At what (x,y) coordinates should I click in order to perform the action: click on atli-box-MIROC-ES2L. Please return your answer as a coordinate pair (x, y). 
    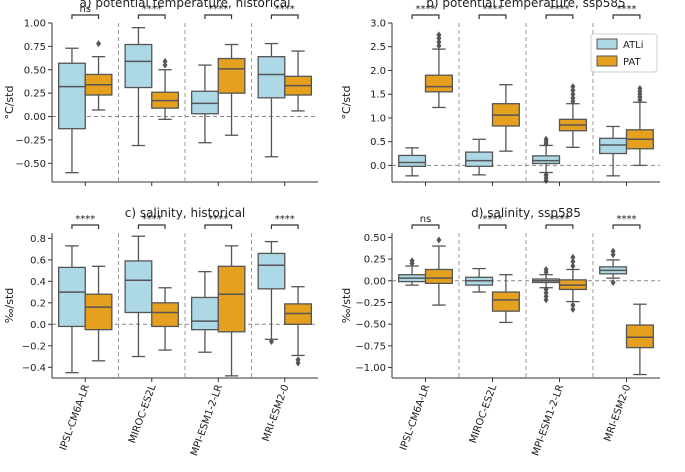
    Looking at the image, I should click on (479, 280).